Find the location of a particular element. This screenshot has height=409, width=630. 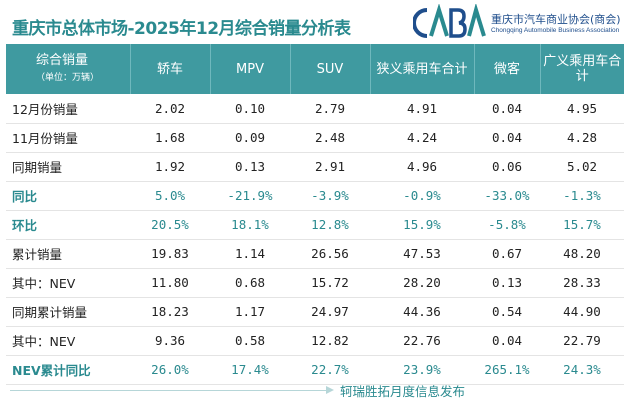

table-cell: 12.82 is located at coordinates (330, 341).